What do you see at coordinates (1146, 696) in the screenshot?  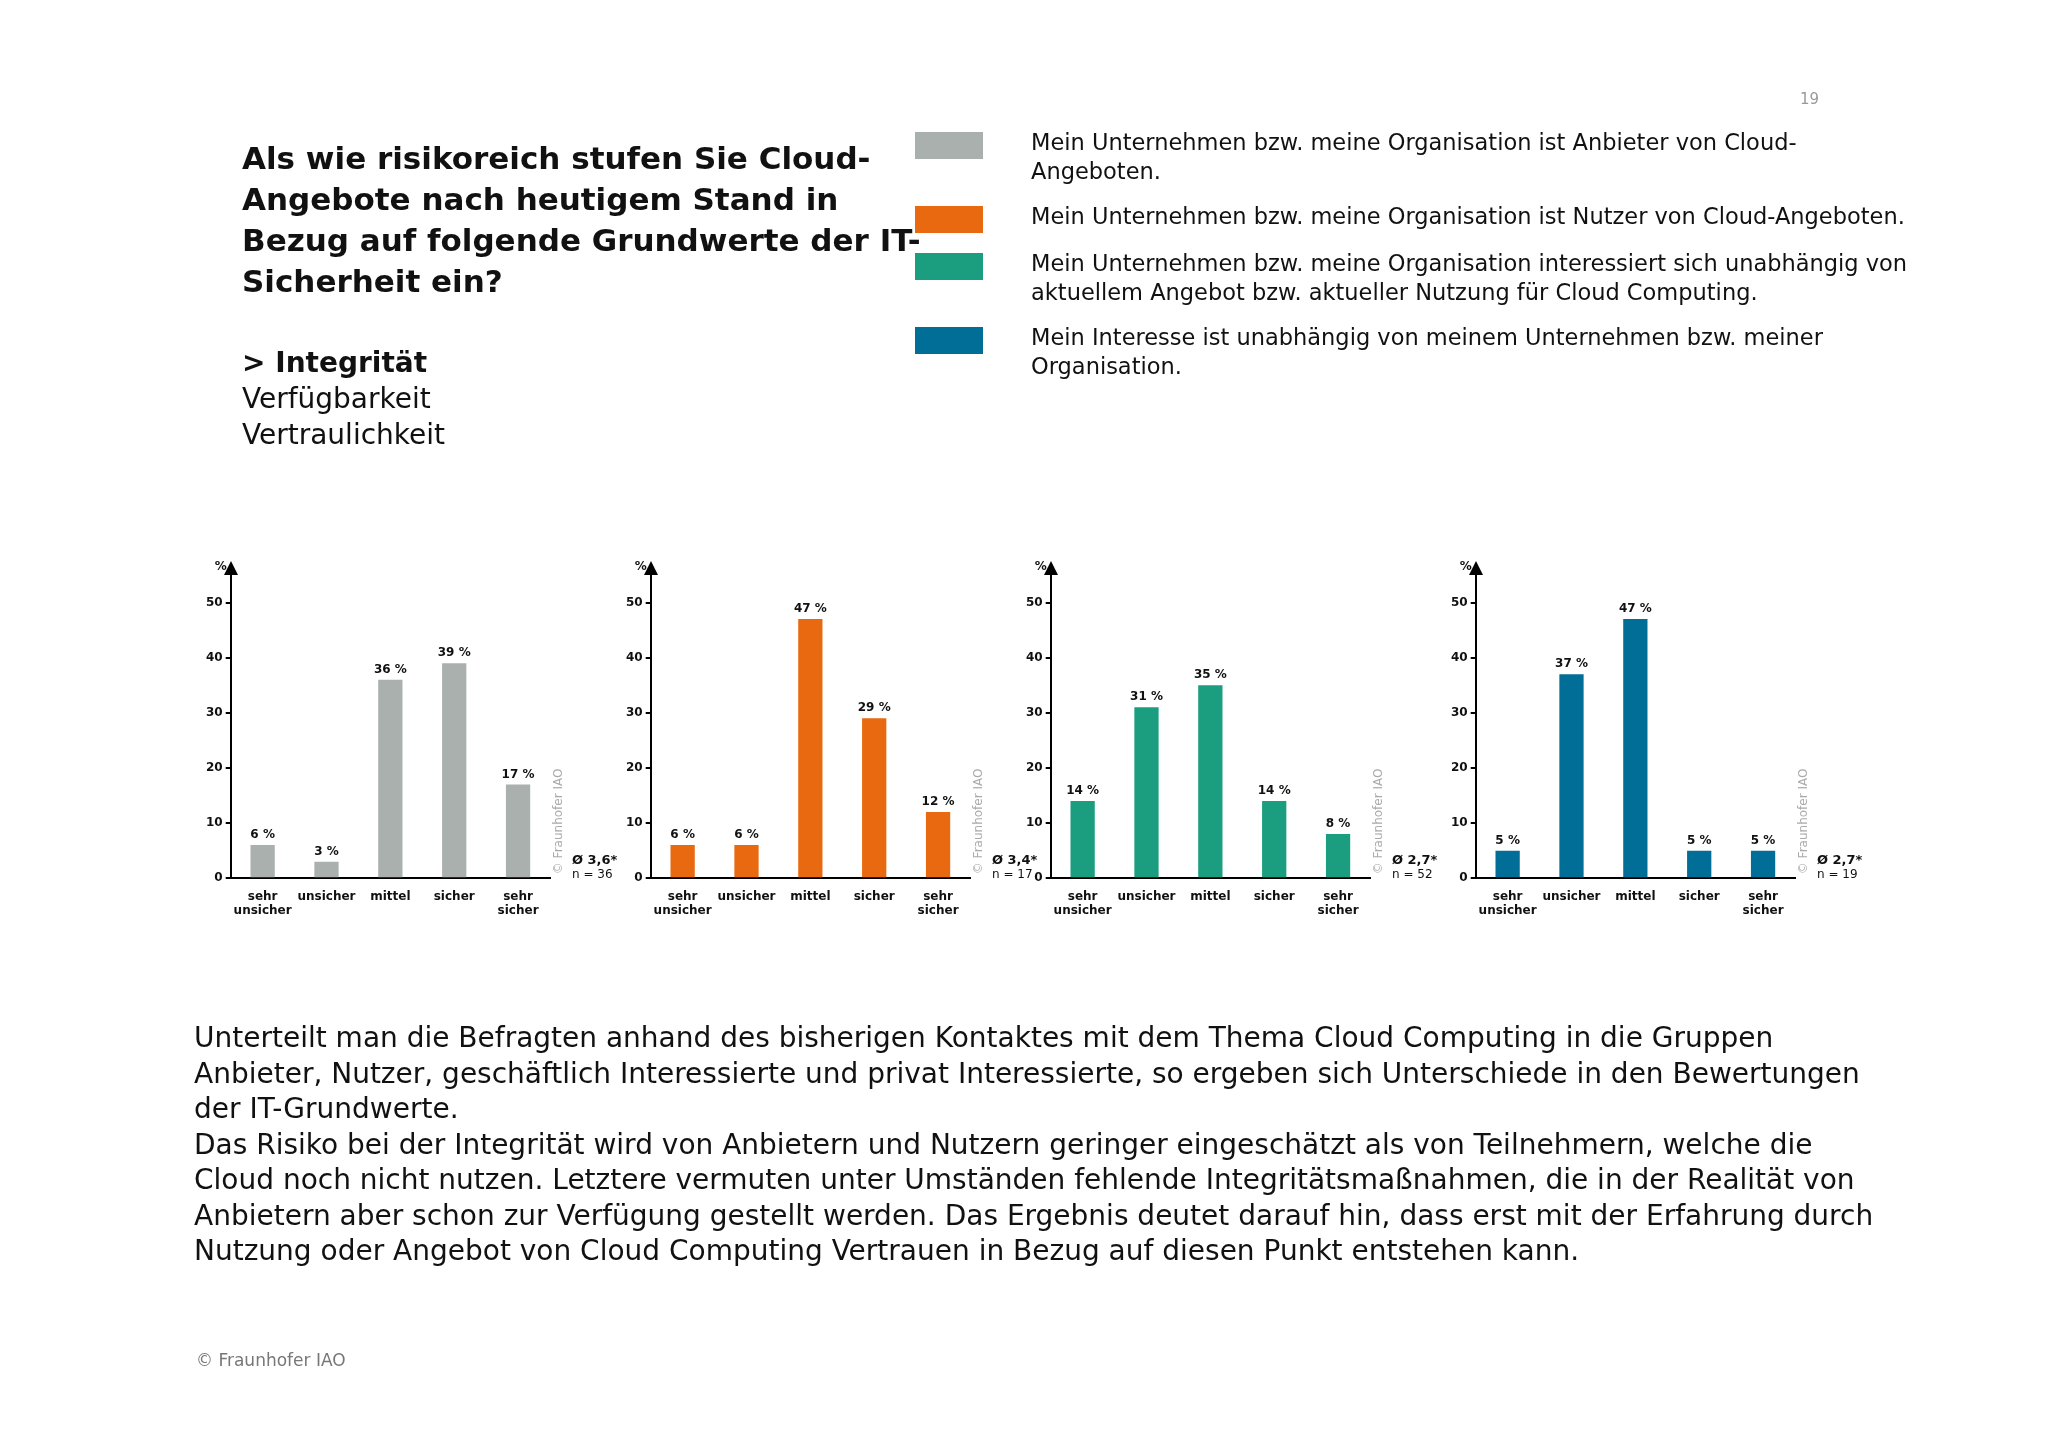 I see `data-label: 31 %` at bounding box center [1146, 696].